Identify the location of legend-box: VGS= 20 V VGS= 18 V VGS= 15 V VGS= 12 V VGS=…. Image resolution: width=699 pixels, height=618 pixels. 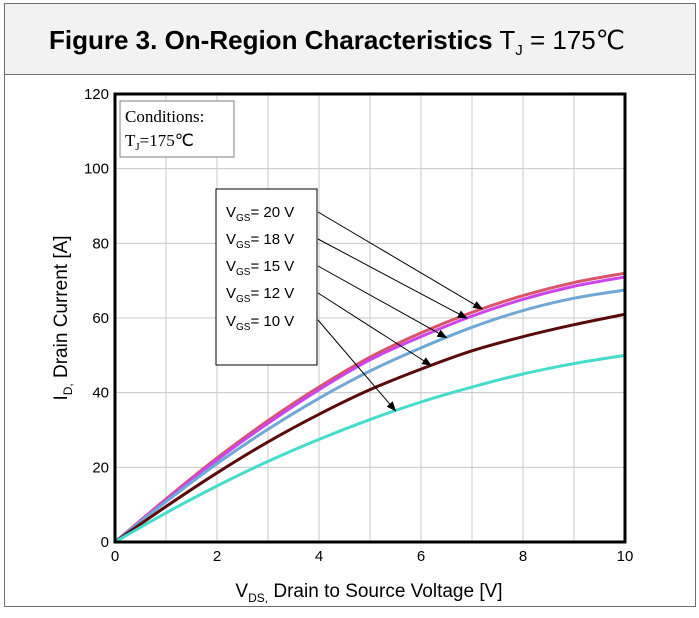
(266, 277).